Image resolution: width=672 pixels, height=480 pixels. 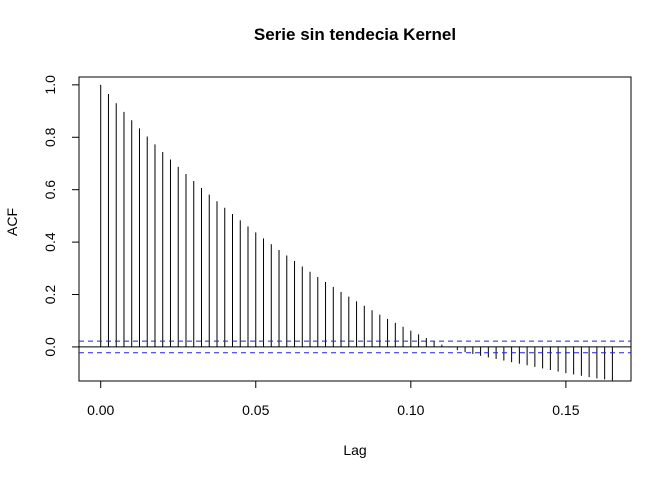 What do you see at coordinates (50, 347) in the screenshot?
I see `y-tick-label: 0.0` at bounding box center [50, 347].